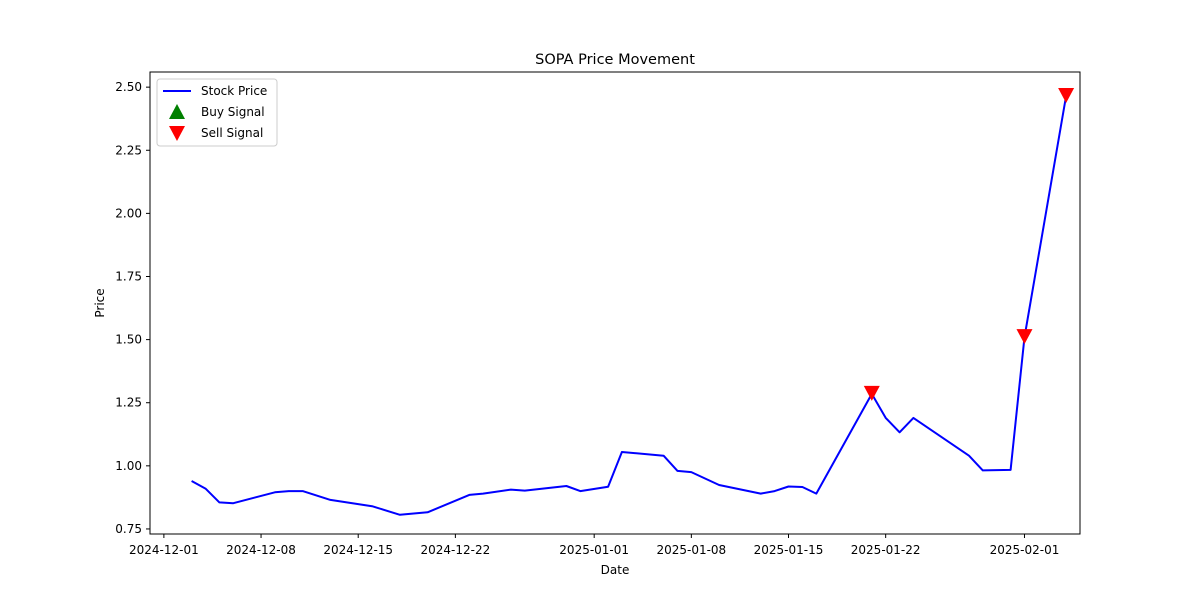 The width and height of the screenshot is (1200, 600). What do you see at coordinates (164, 550) in the screenshot?
I see `x-tick-label: 2024-12-01` at bounding box center [164, 550].